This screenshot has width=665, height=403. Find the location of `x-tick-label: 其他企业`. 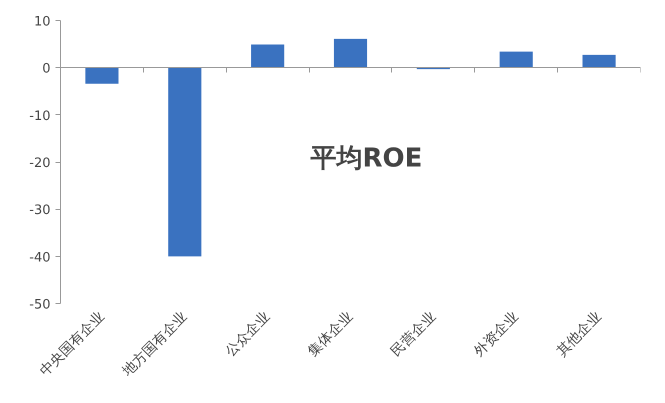

x-tick-label: 其他企业 is located at coordinates (579, 334).